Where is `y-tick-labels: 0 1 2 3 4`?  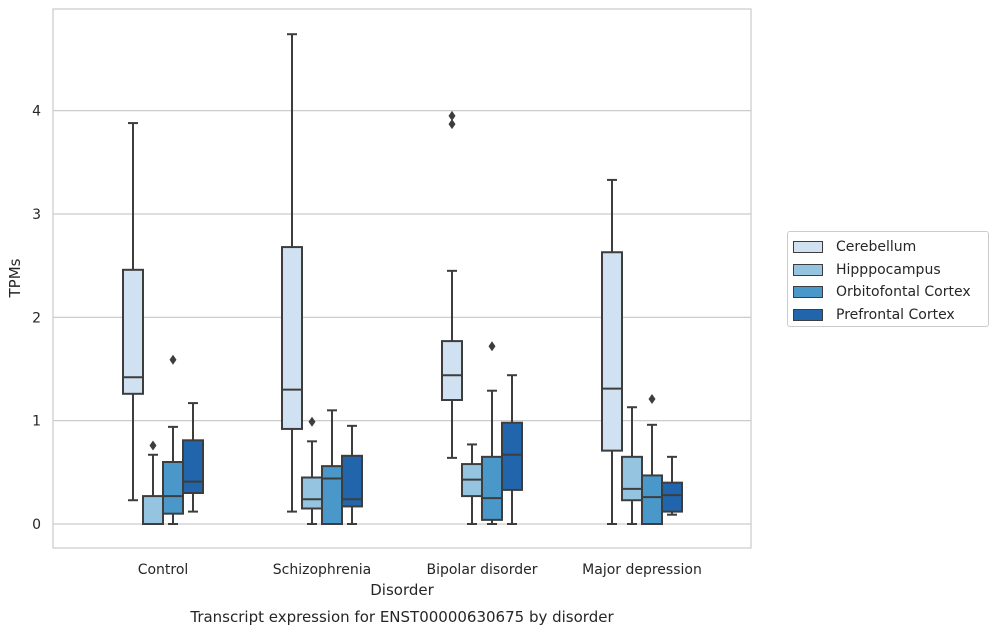
y-tick-labels: 0 1 2 3 4 is located at coordinates (36, 318).